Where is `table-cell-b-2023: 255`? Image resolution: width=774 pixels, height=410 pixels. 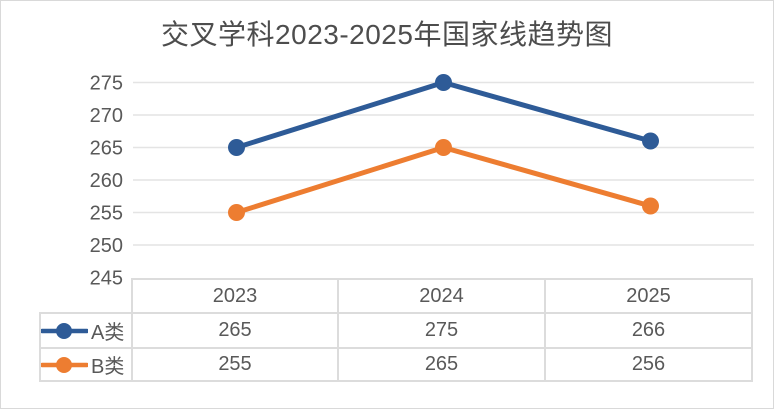
table-cell-b-2023: 255 is located at coordinates (236, 365).